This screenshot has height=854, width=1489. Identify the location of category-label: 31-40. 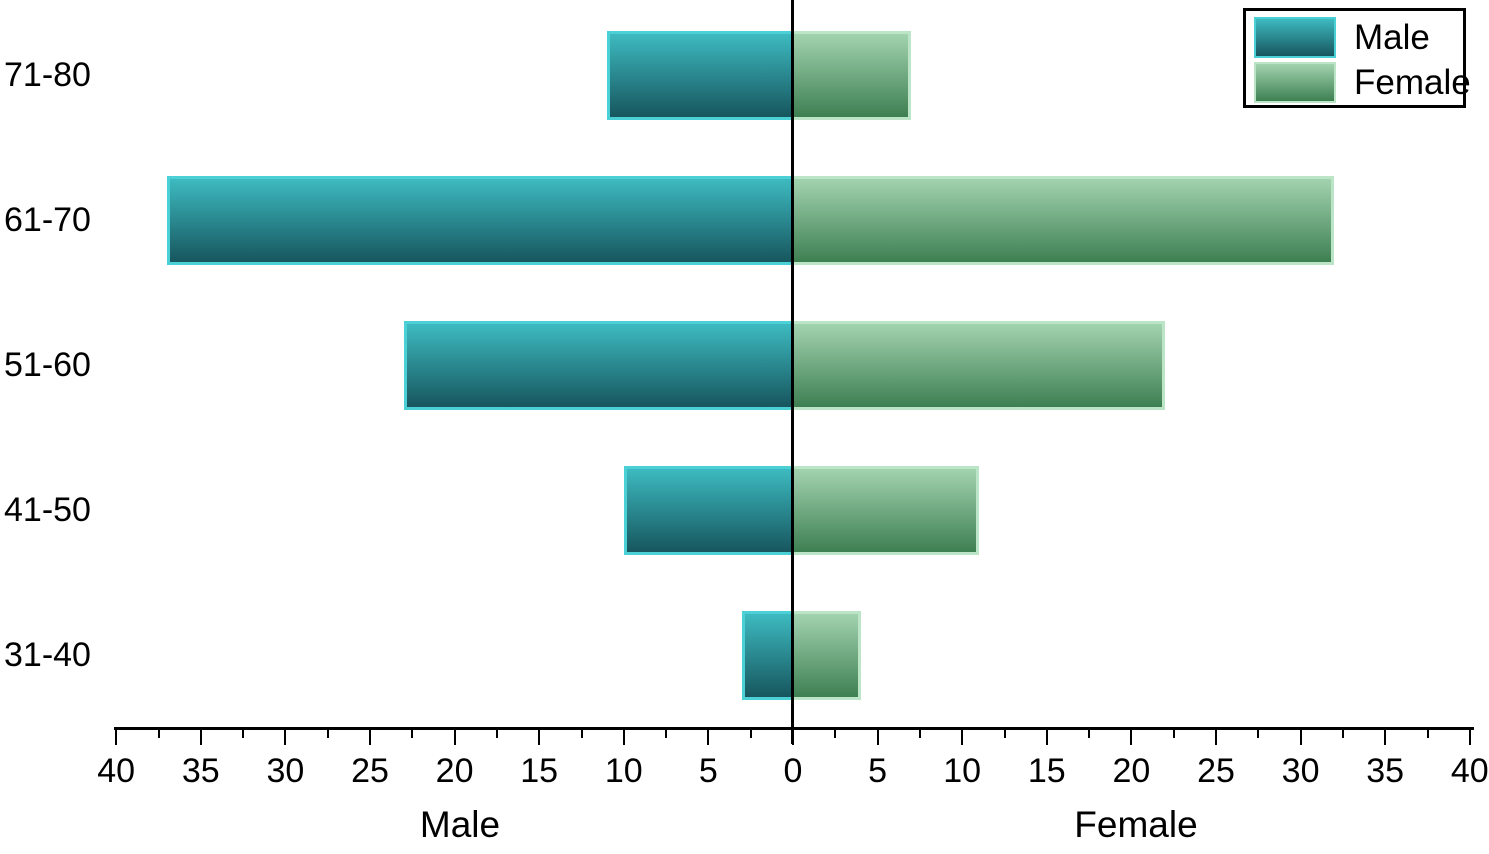
(47, 655).